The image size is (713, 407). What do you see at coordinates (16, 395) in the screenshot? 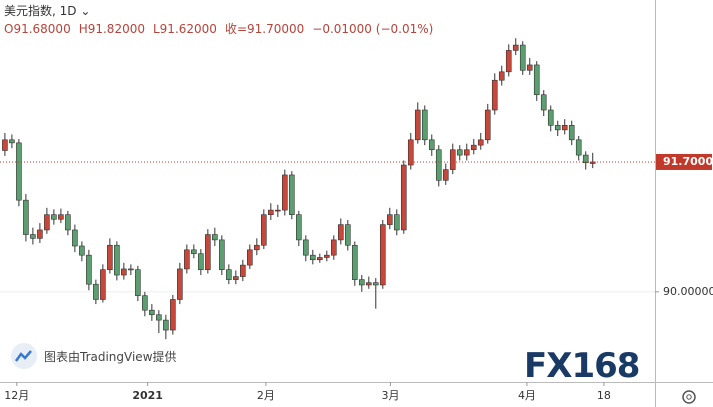
I see `x-tick-label: 12月` at bounding box center [16, 395].